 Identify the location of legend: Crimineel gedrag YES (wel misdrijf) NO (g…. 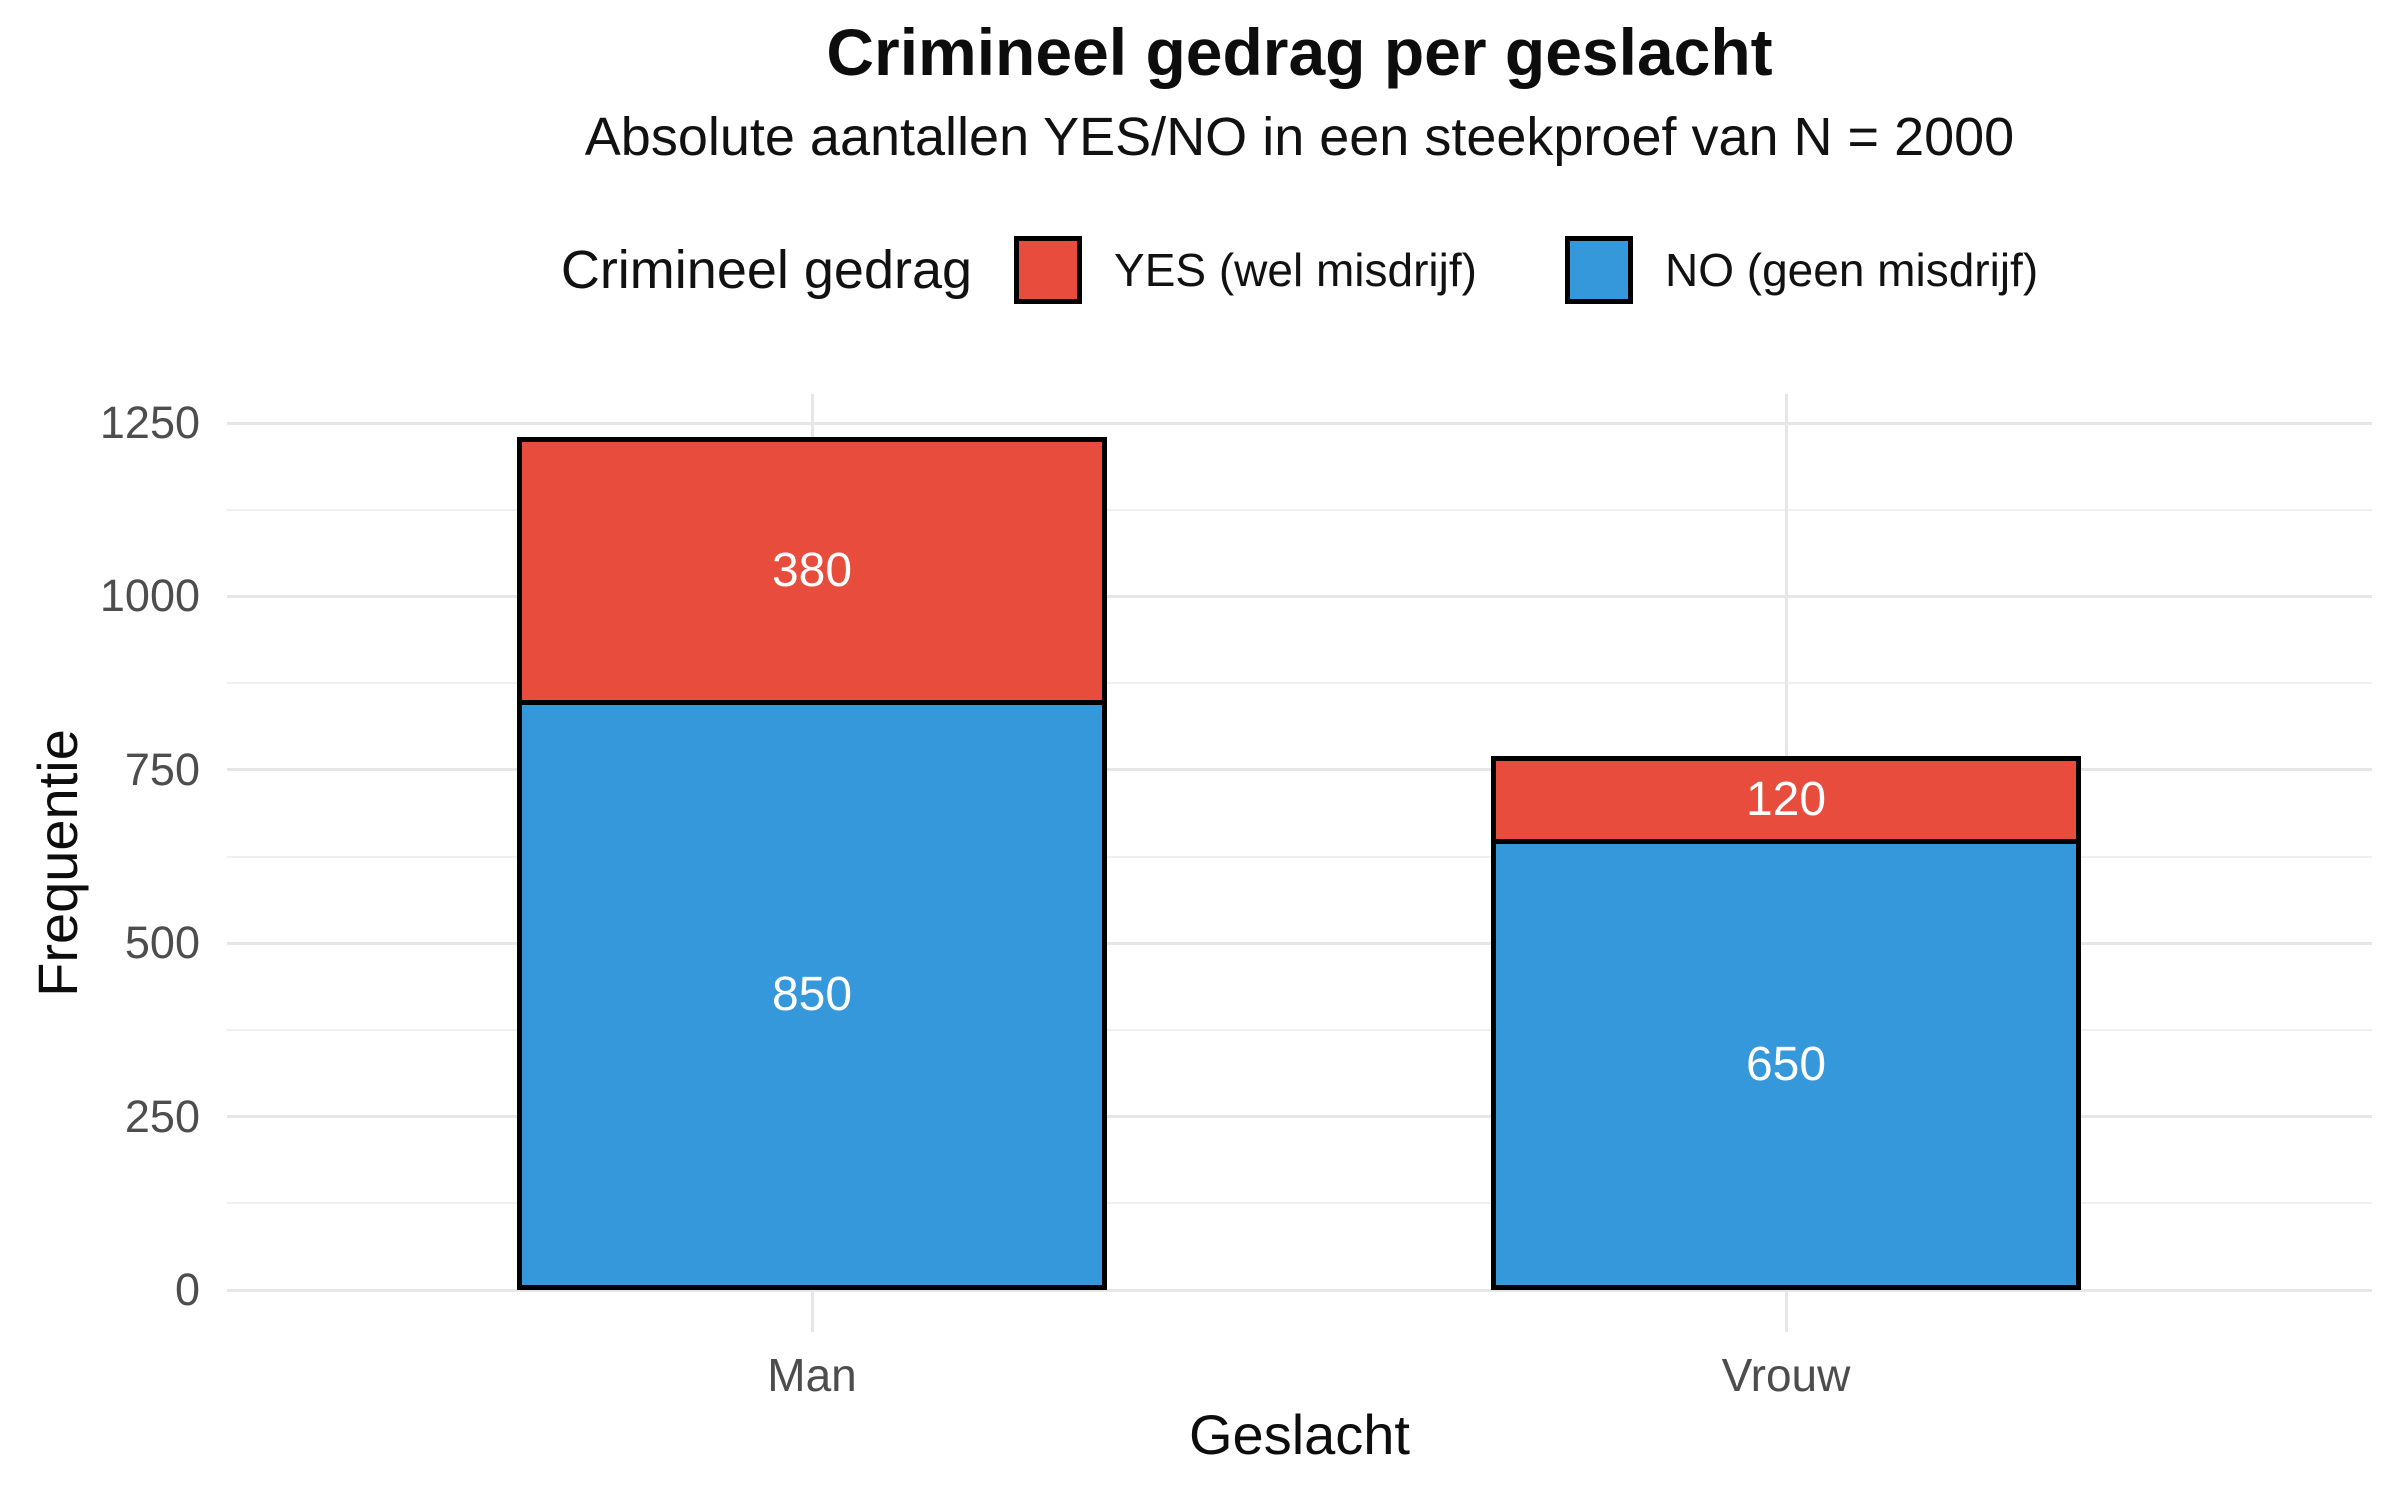
(1299, 270).